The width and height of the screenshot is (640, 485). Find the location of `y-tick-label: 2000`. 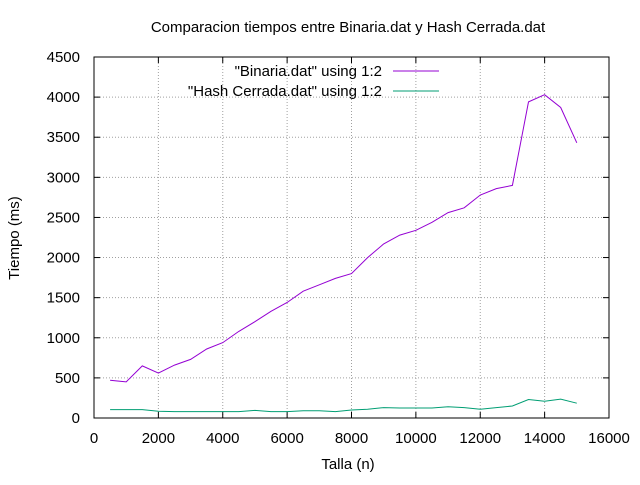

y-tick-label: 2000 is located at coordinates (63, 258).